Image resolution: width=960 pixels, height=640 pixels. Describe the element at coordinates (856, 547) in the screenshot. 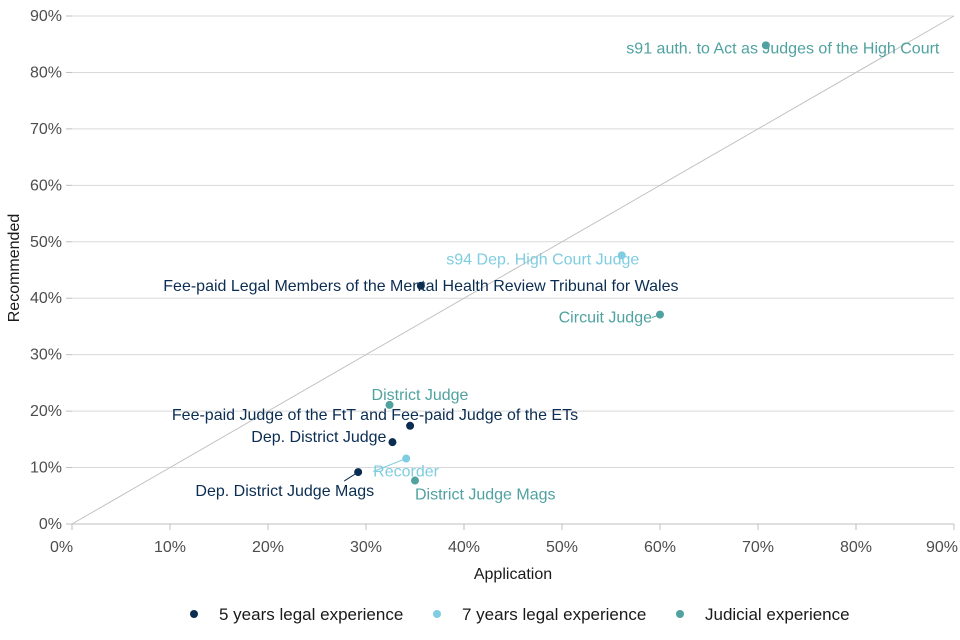

I see `x-tick-label: 80%` at that location.